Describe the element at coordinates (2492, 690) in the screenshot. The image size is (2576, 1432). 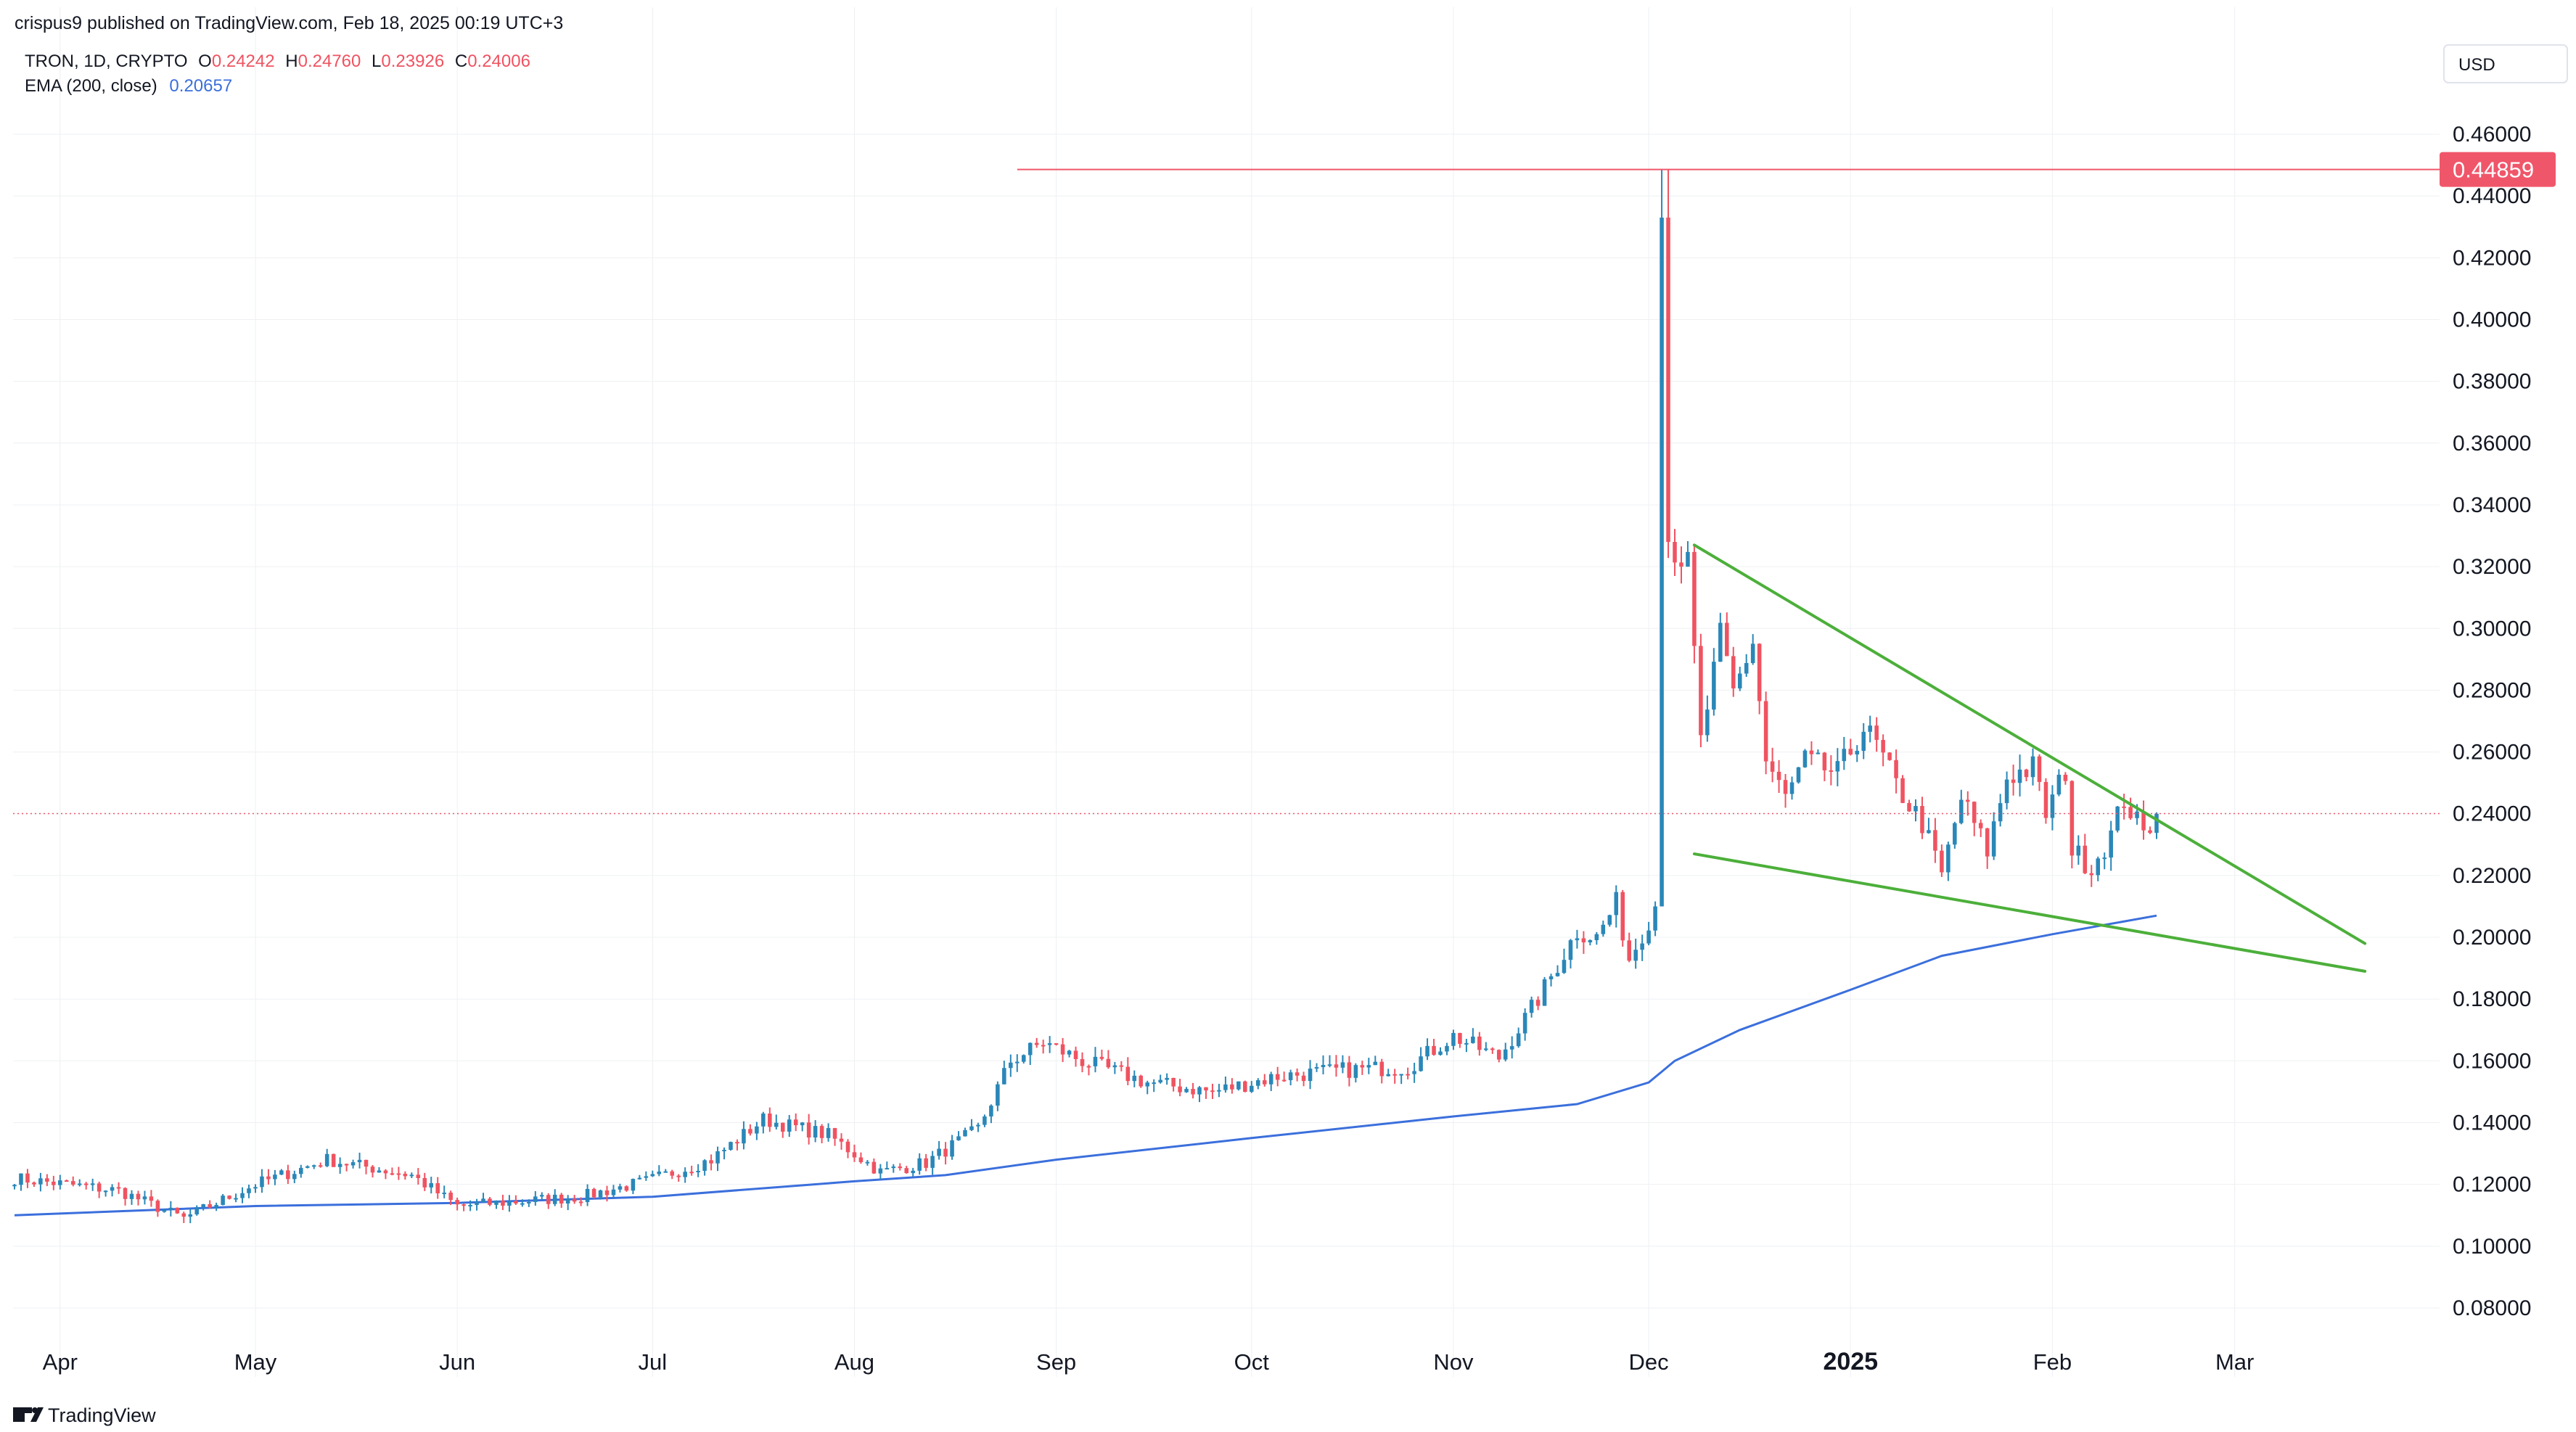
I see `y-tick-label: 0.28000` at that location.